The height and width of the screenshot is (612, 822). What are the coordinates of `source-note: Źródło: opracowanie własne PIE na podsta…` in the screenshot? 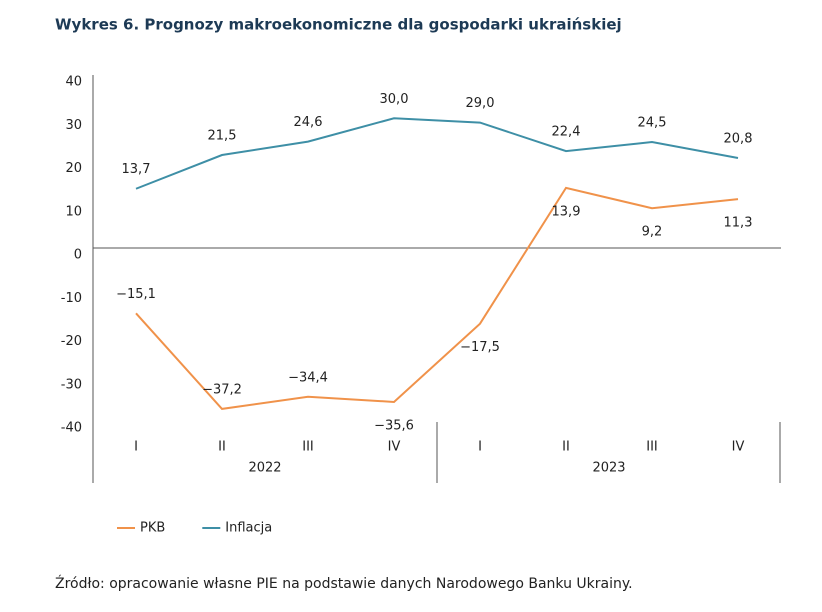 It's located at (344, 583).